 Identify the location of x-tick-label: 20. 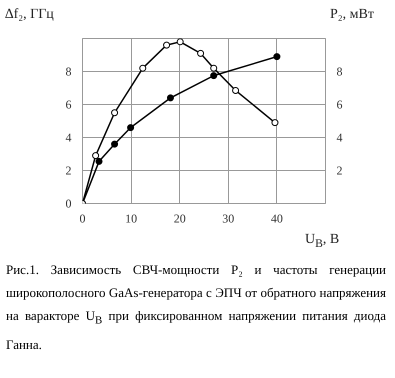
(180, 219).